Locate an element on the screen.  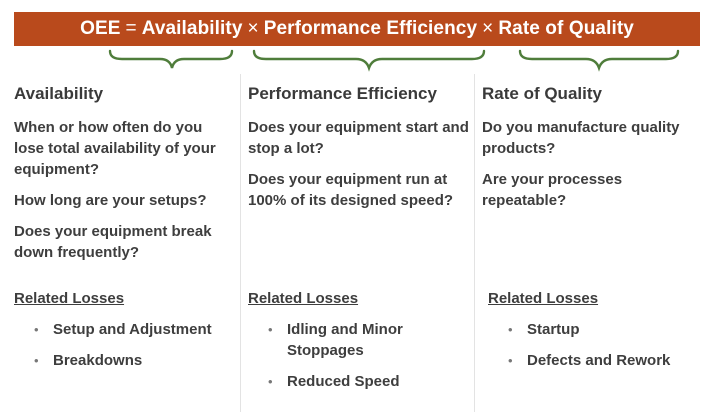
availability-term: Availability is located at coordinates (192, 28).